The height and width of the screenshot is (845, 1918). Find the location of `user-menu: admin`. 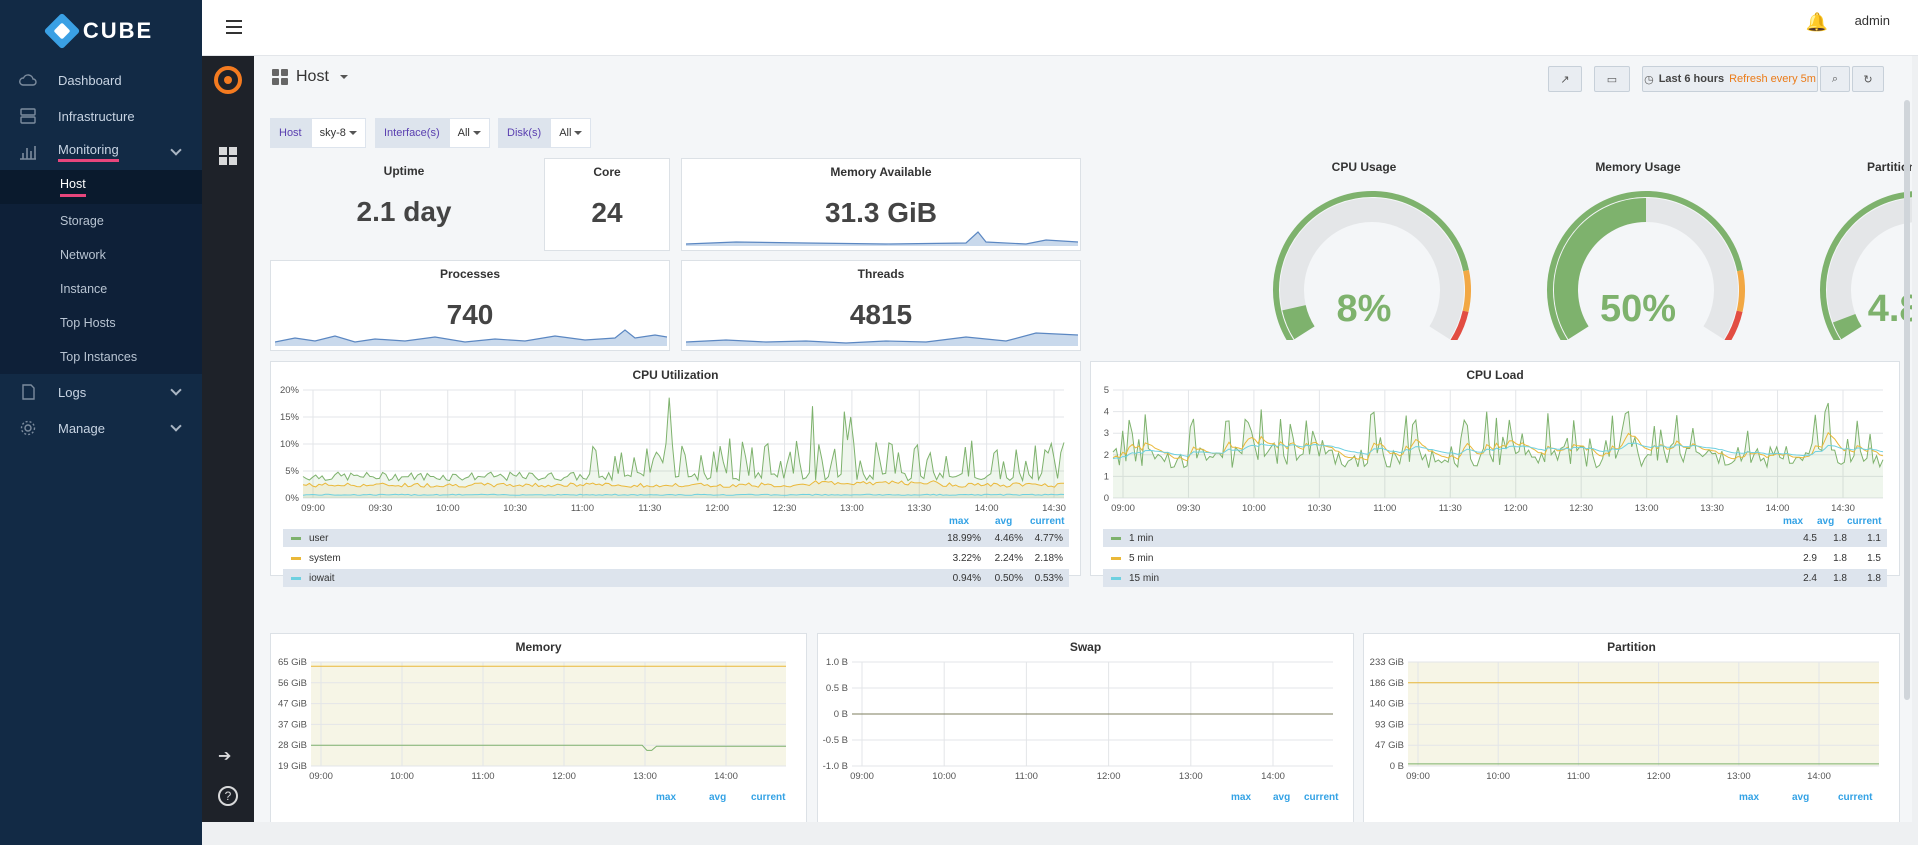

user-menu: admin is located at coordinates (1872, 20).